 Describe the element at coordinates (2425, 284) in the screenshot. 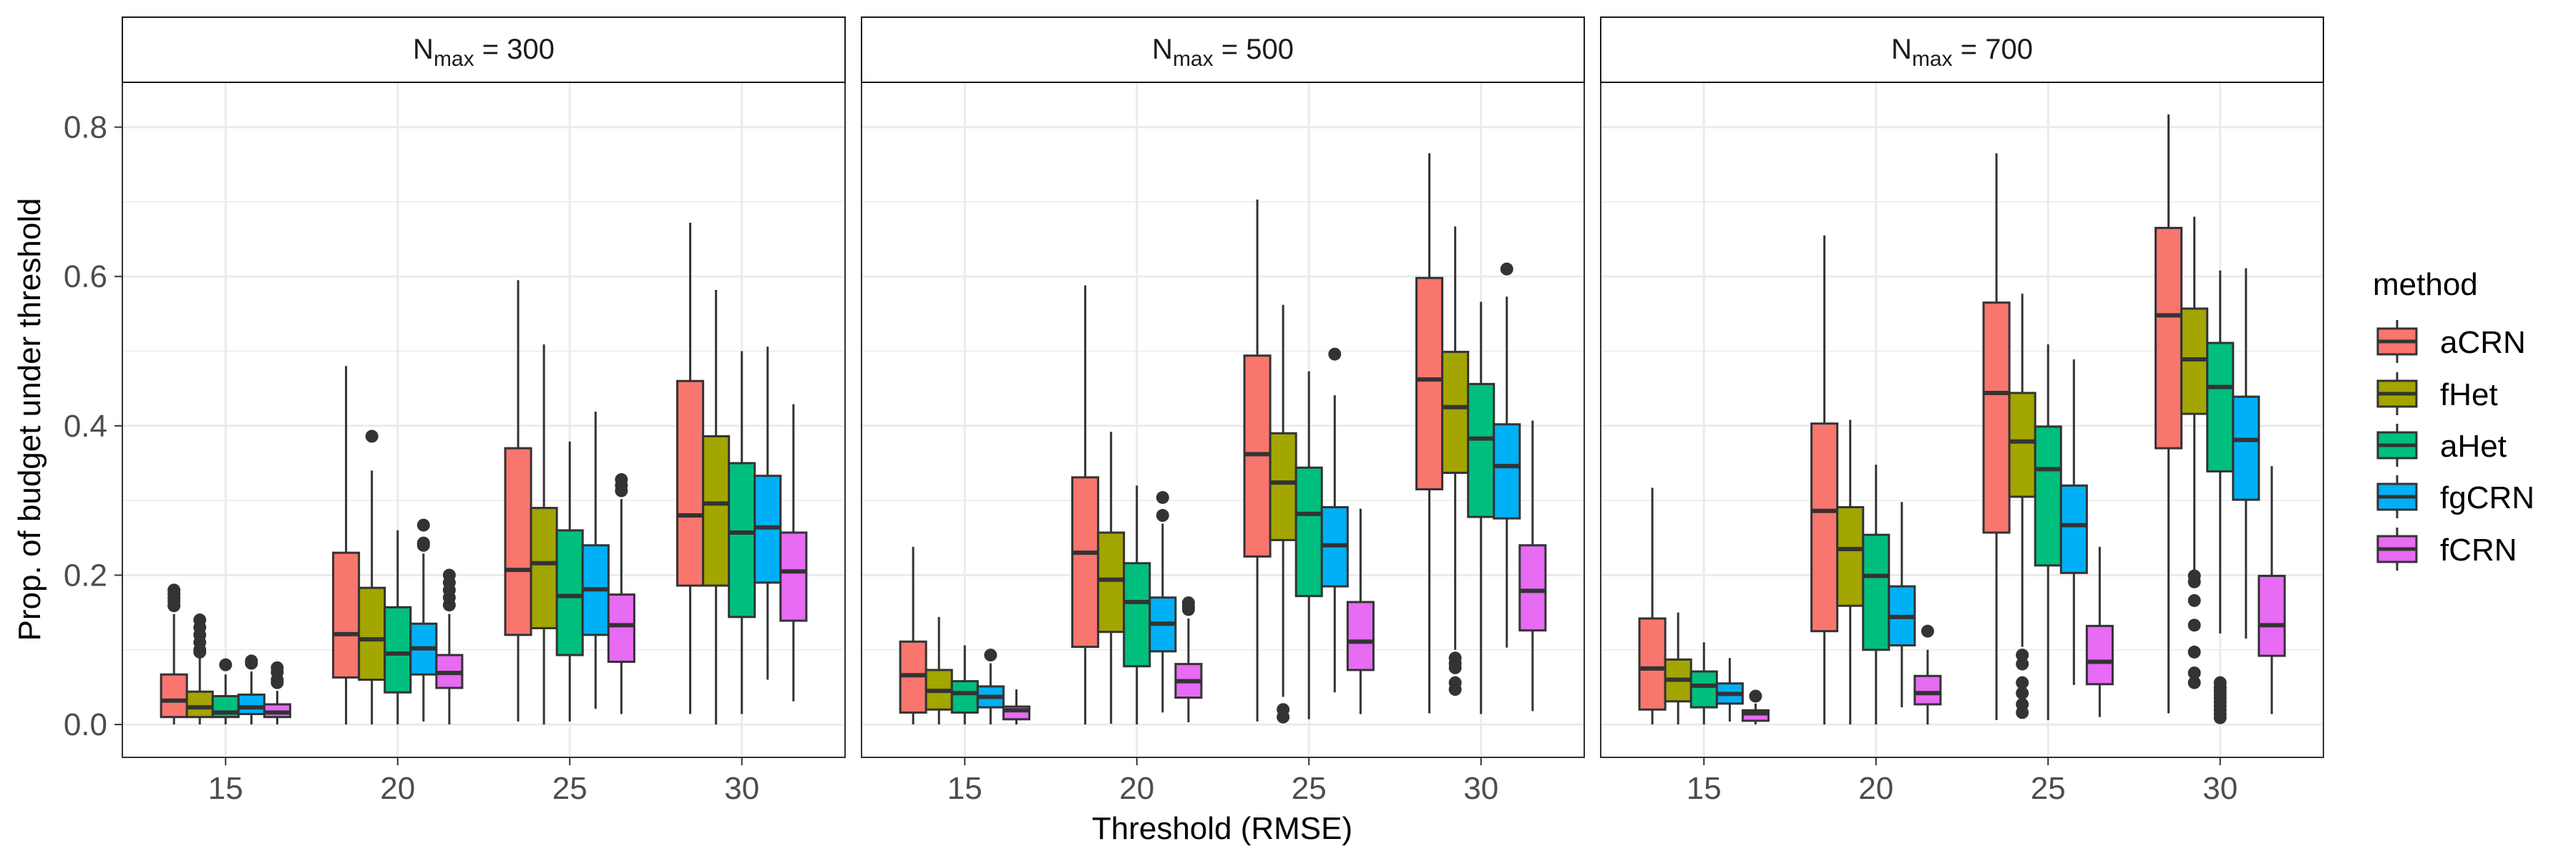

I see `legend-title: method` at that location.